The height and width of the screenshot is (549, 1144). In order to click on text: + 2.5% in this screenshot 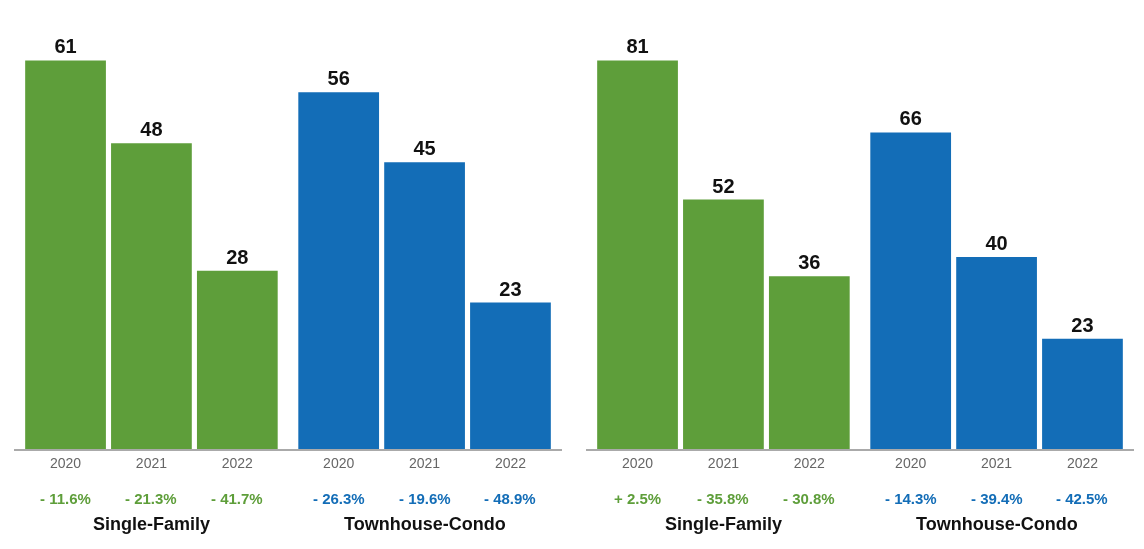, I will do `click(638, 498)`.